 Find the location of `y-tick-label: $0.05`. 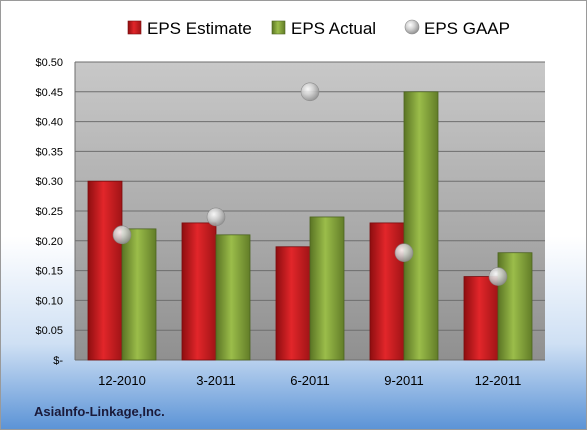

y-tick-label: $0.05 is located at coordinates (49, 331).